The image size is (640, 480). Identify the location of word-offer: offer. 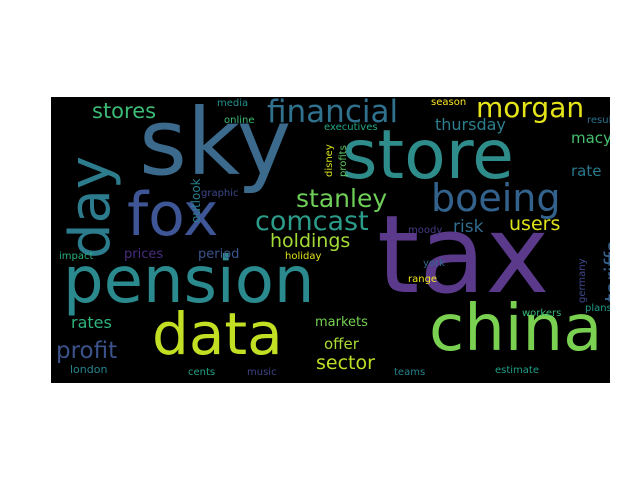
(341, 344).